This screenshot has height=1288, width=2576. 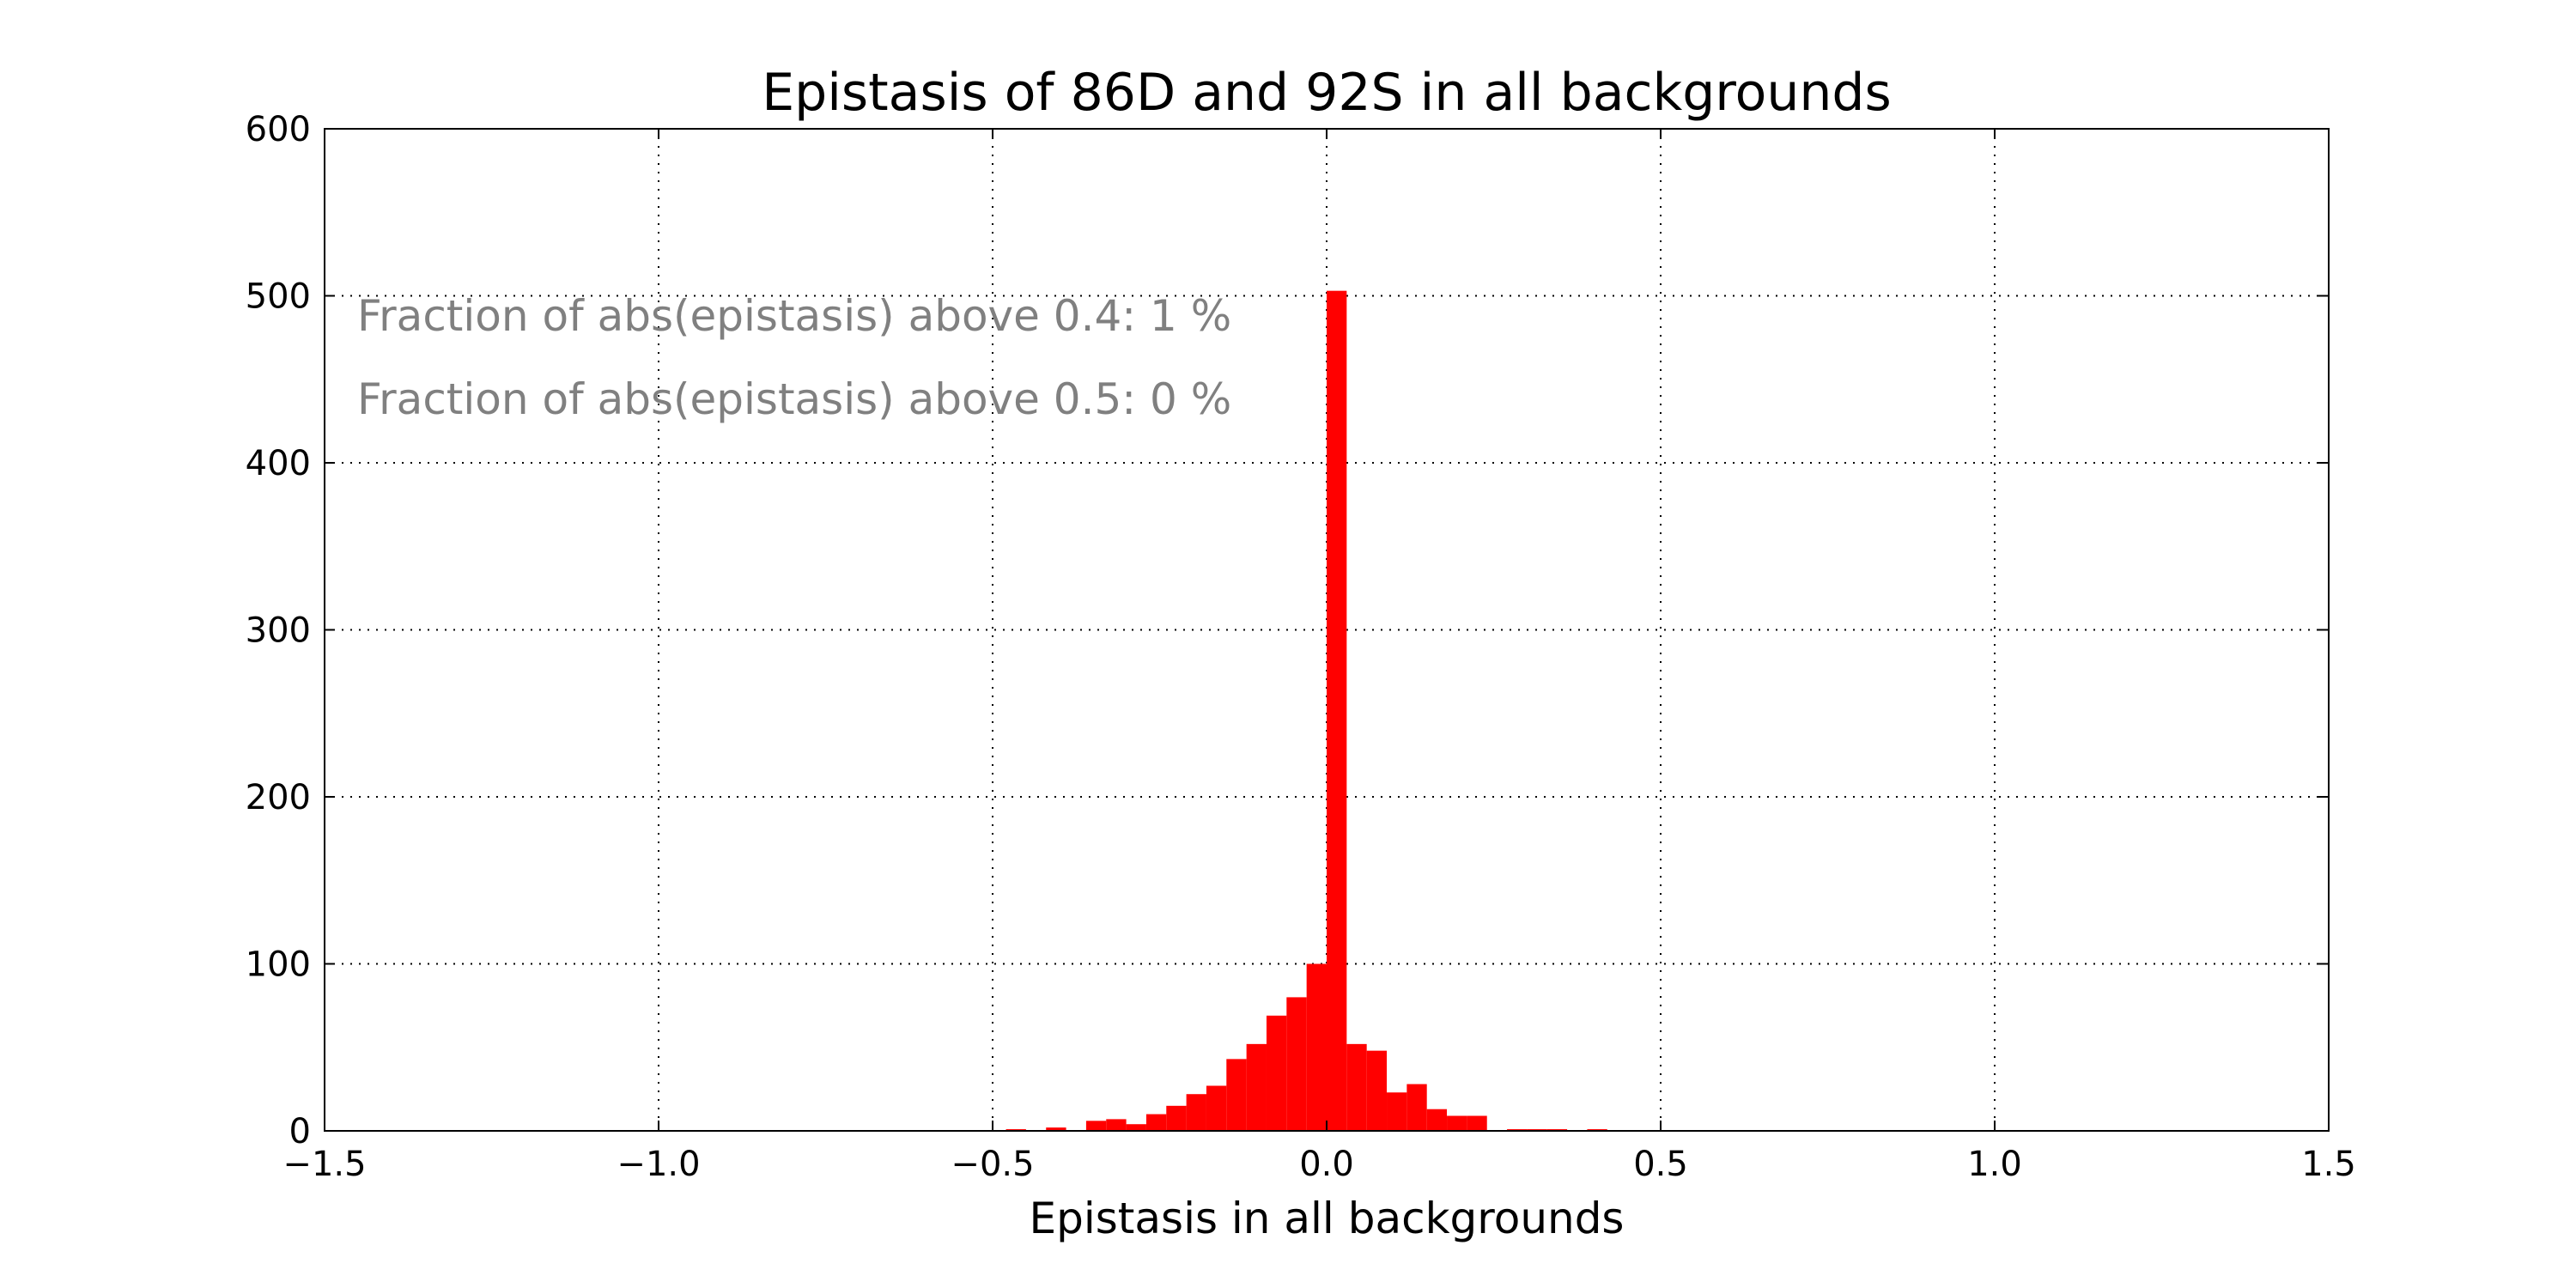 What do you see at coordinates (2328, 1164) in the screenshot?
I see `x-tick-label: 1.5` at bounding box center [2328, 1164].